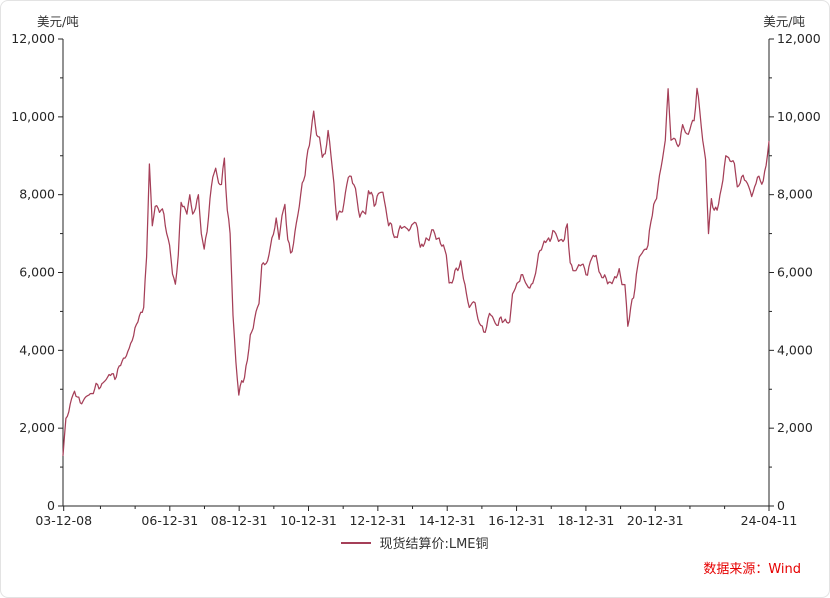 This screenshot has height=598, width=830. I want to click on svg-text: 14-12-31, so click(447, 520).